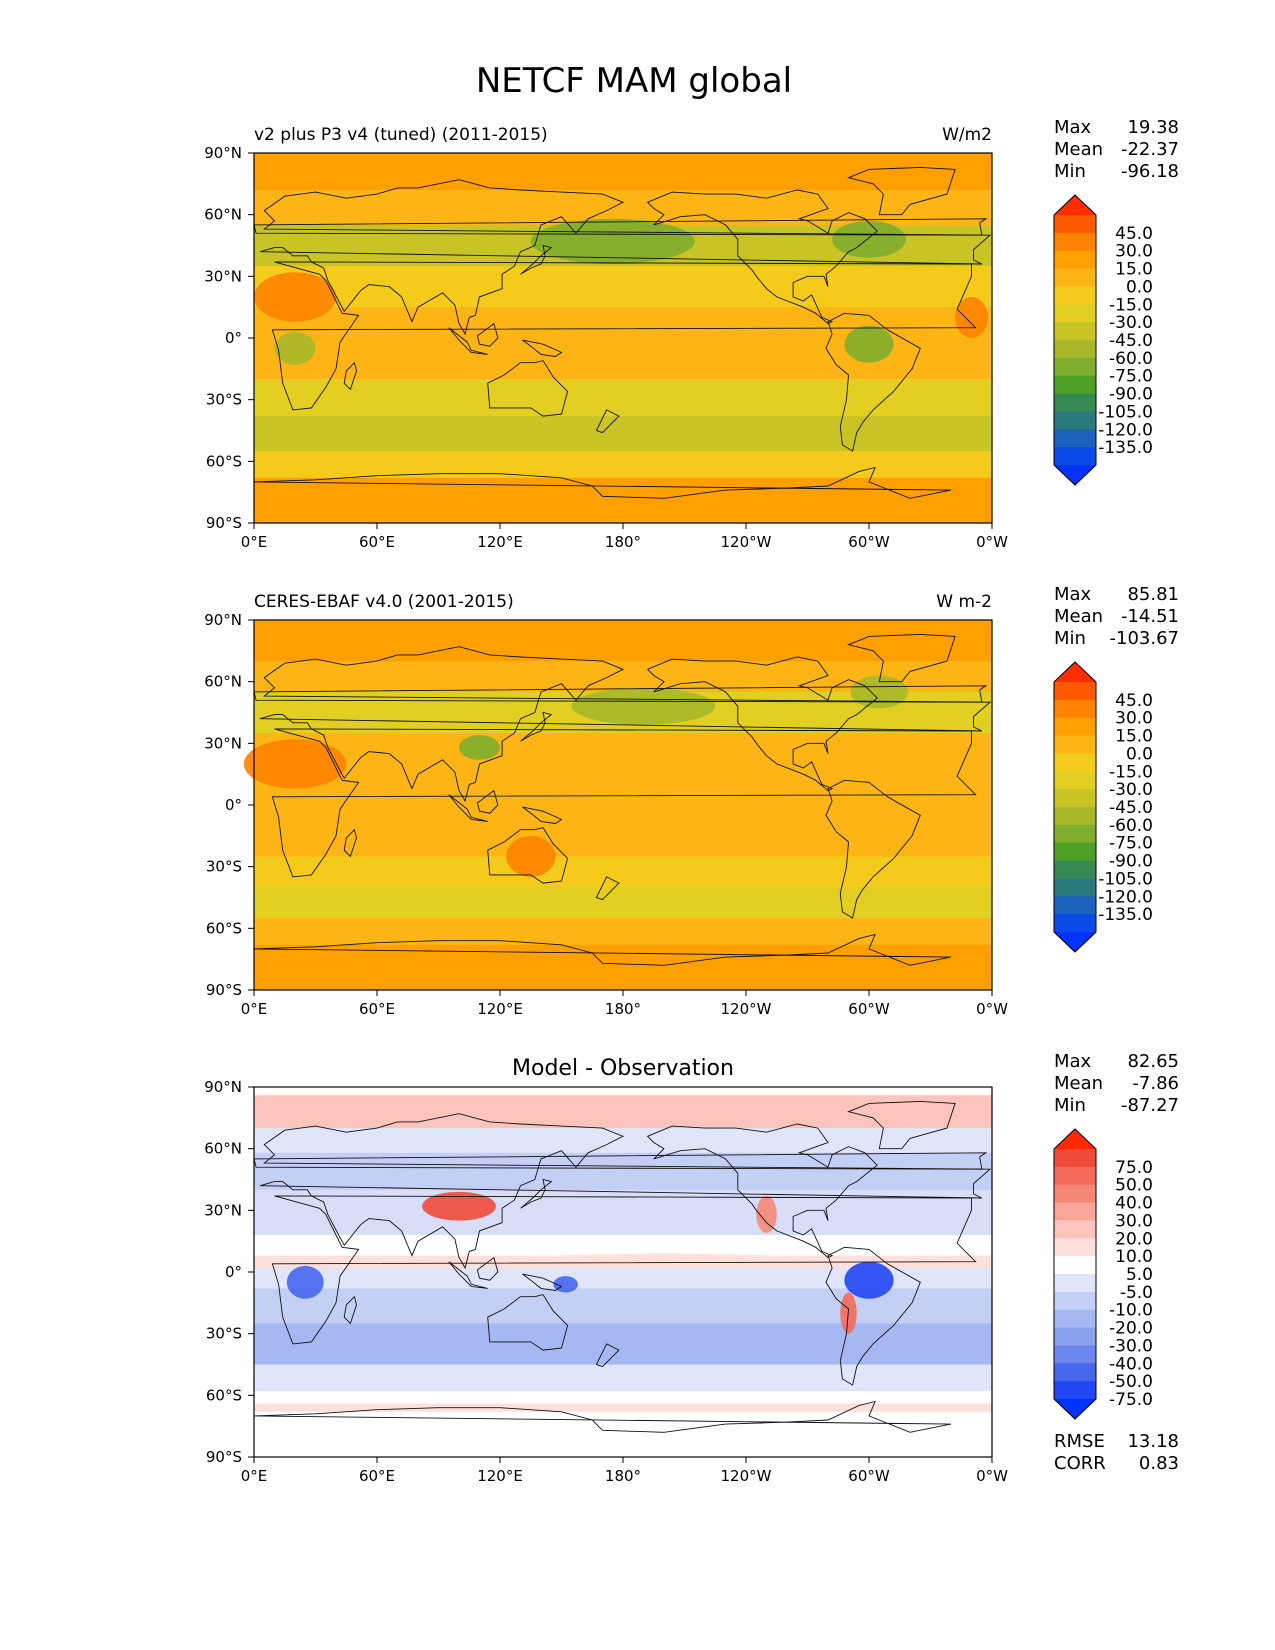  Describe the element at coordinates (224, 400) in the screenshot. I see `lat-tick-label: 30°S` at that location.